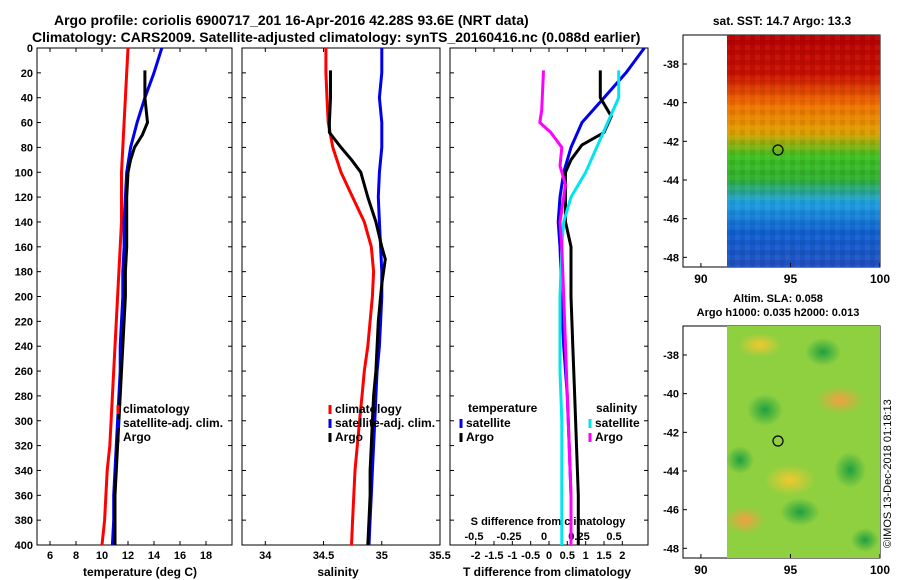  I want to click on y-tick-label: 360, so click(24, 496).